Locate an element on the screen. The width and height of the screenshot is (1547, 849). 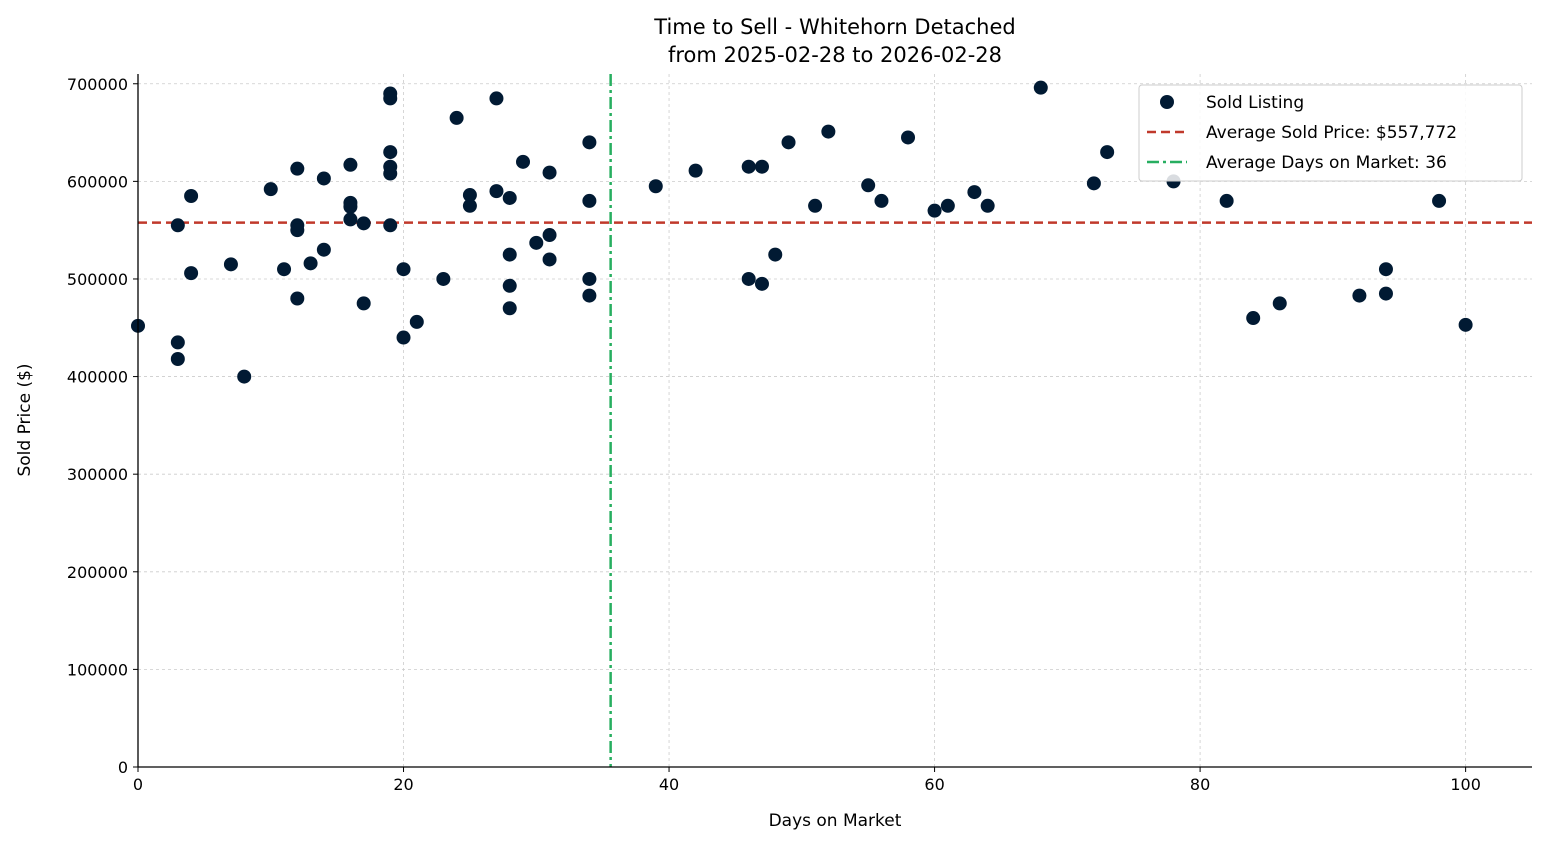
legend-label-avg-days: Average Days on Market: 36 is located at coordinates (1326, 163).